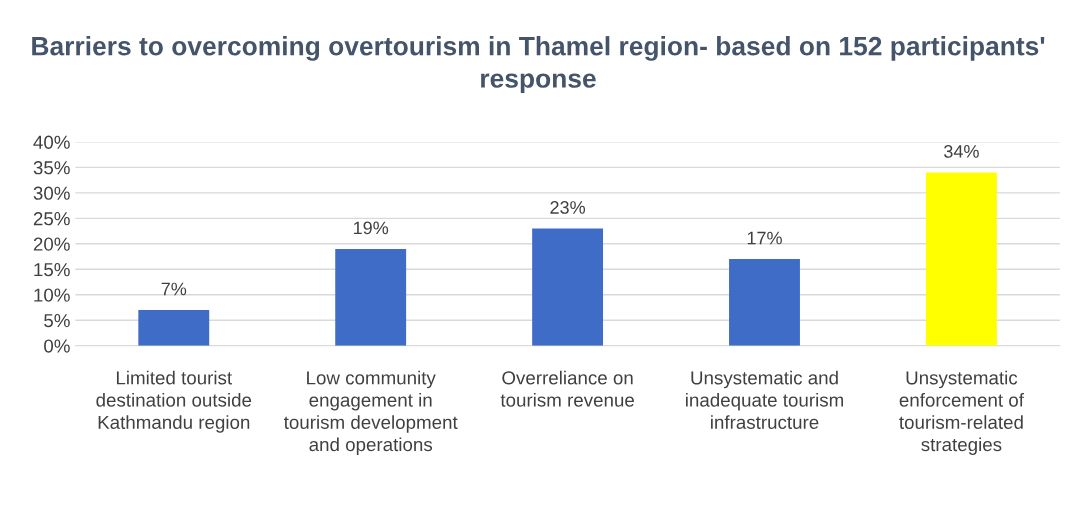  Describe the element at coordinates (961, 151) in the screenshot. I see `data-label: 34%` at that location.